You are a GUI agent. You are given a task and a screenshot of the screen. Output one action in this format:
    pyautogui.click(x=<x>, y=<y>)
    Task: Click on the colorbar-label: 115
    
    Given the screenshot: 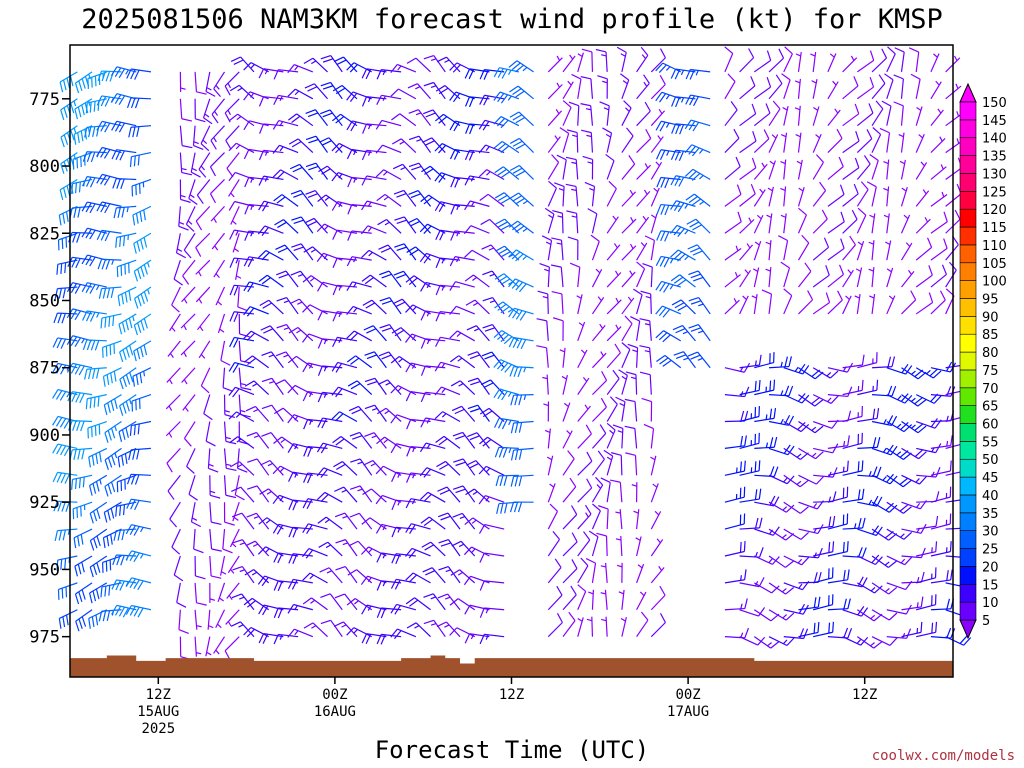 What is the action you would take?
    pyautogui.click(x=994, y=228)
    